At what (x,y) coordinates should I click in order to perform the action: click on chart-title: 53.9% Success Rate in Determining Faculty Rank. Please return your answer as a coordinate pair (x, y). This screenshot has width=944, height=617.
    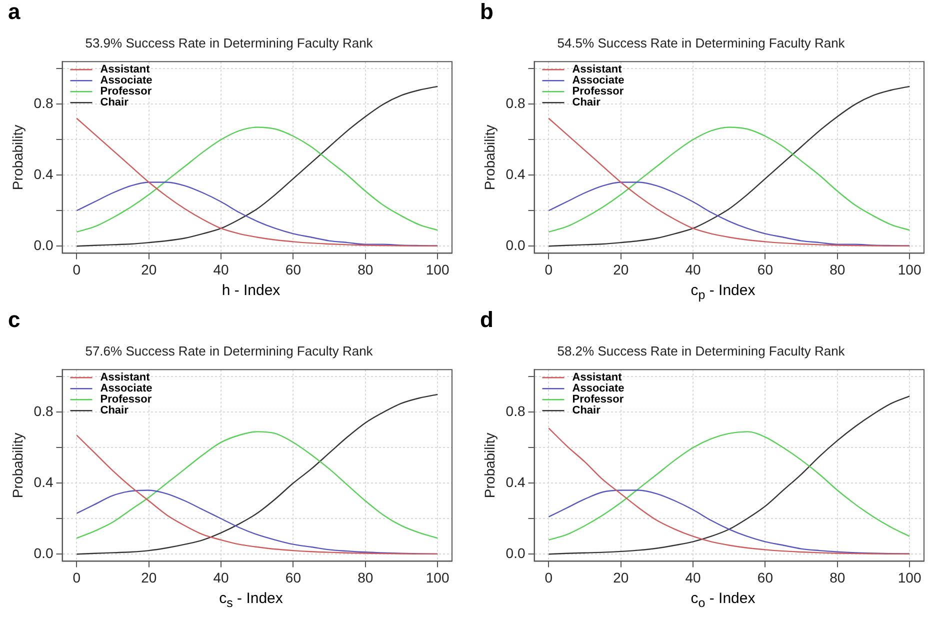
    Looking at the image, I should click on (229, 42).